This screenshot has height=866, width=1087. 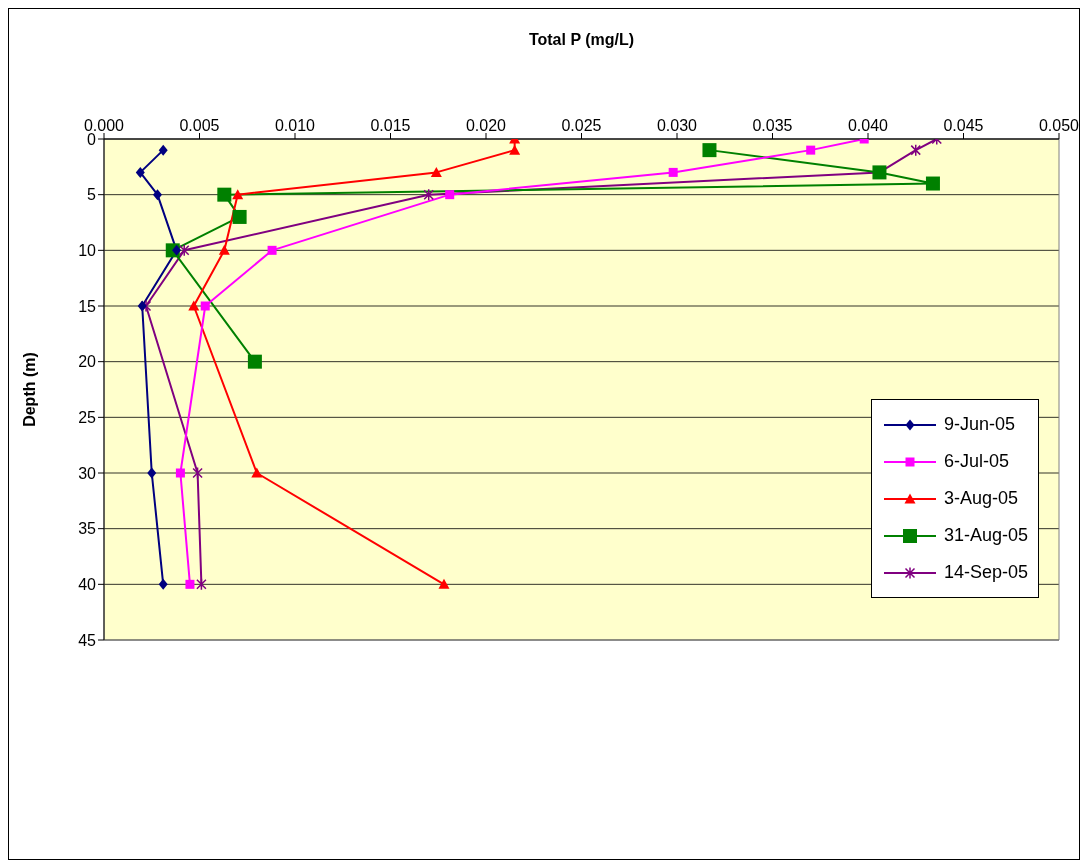 What do you see at coordinates (976, 461) in the screenshot?
I see `legend-label: 6-Jul-05` at bounding box center [976, 461].